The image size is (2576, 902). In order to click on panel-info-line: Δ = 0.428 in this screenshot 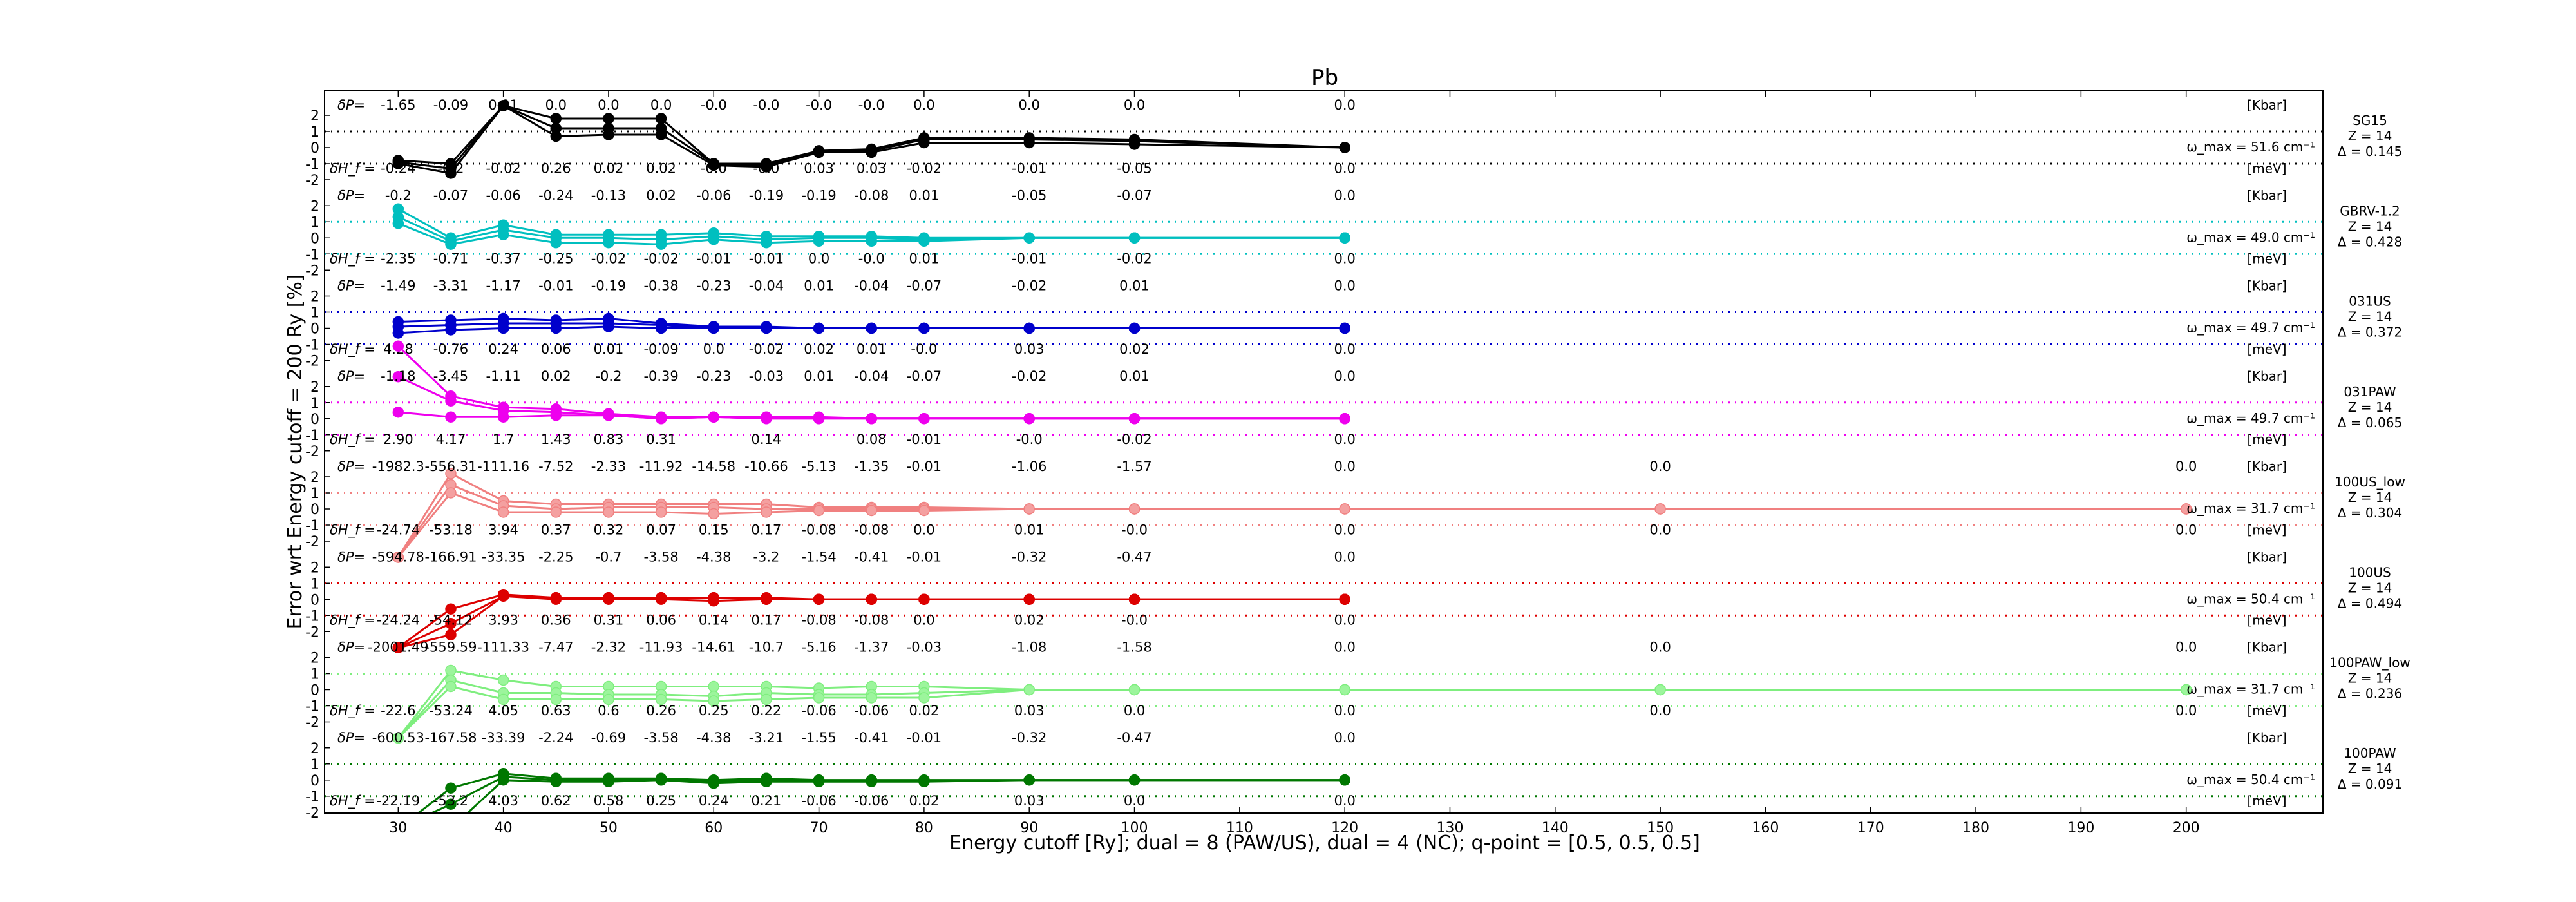, I will do `click(2370, 241)`.